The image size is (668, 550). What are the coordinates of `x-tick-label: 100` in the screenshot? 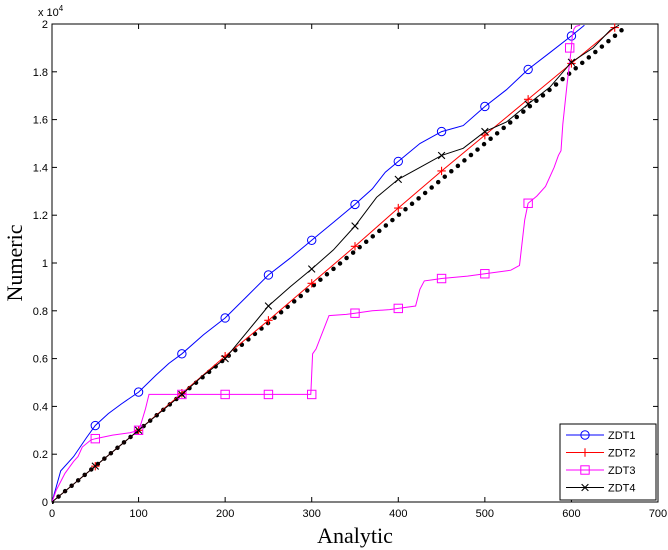 It's located at (138, 514).